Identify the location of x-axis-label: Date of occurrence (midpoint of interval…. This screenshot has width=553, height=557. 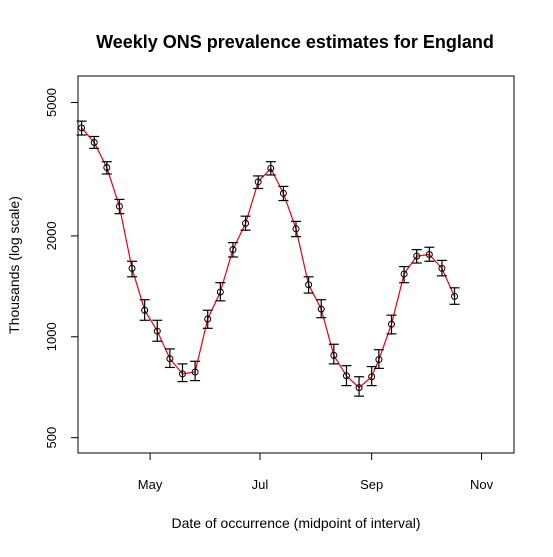
(296, 523).